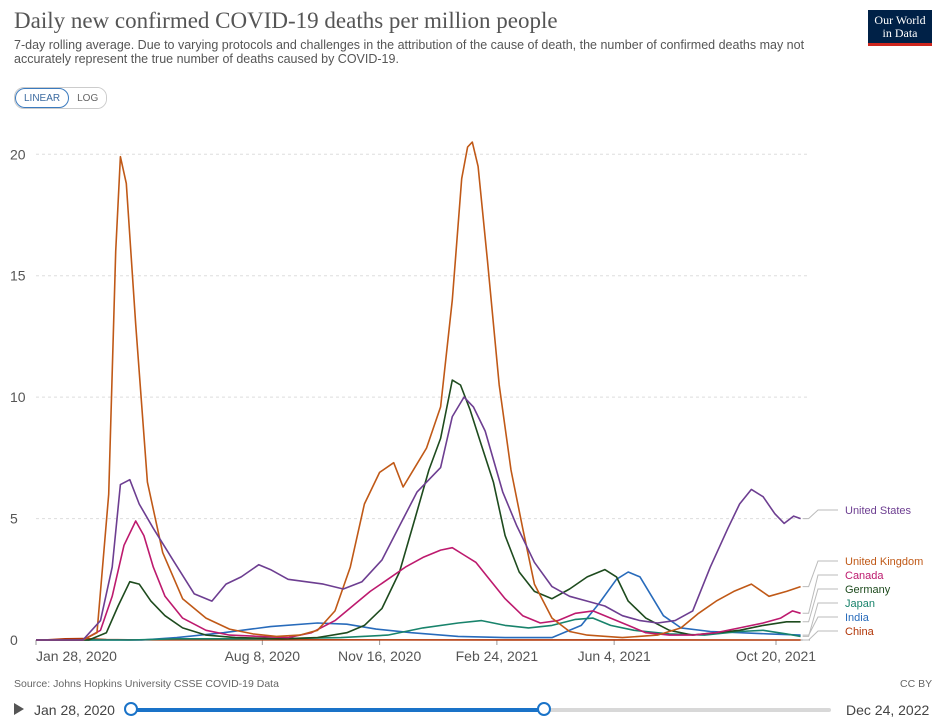 This screenshot has height=727, width=946. Describe the element at coordinates (14, 519) in the screenshot. I see `y-tick-label: 5` at that location.